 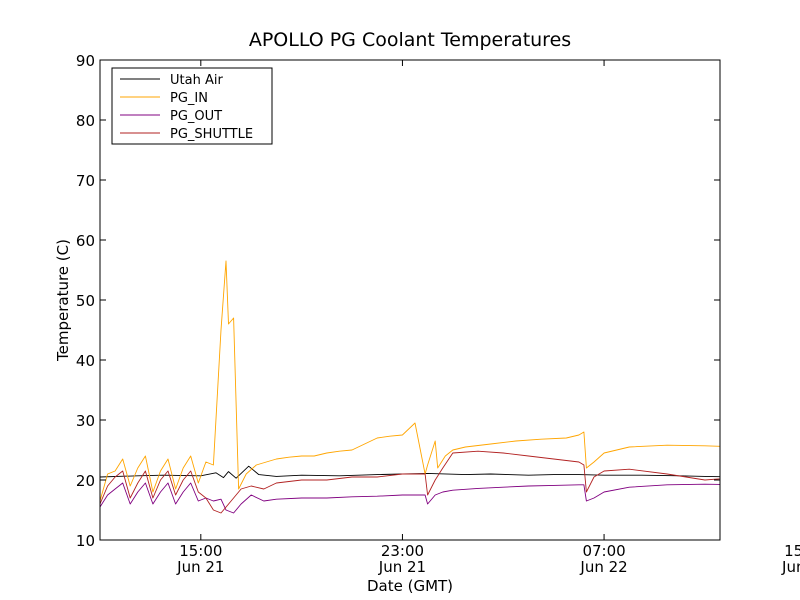 I want to click on y-tick-label: 30, so click(x=85, y=421).